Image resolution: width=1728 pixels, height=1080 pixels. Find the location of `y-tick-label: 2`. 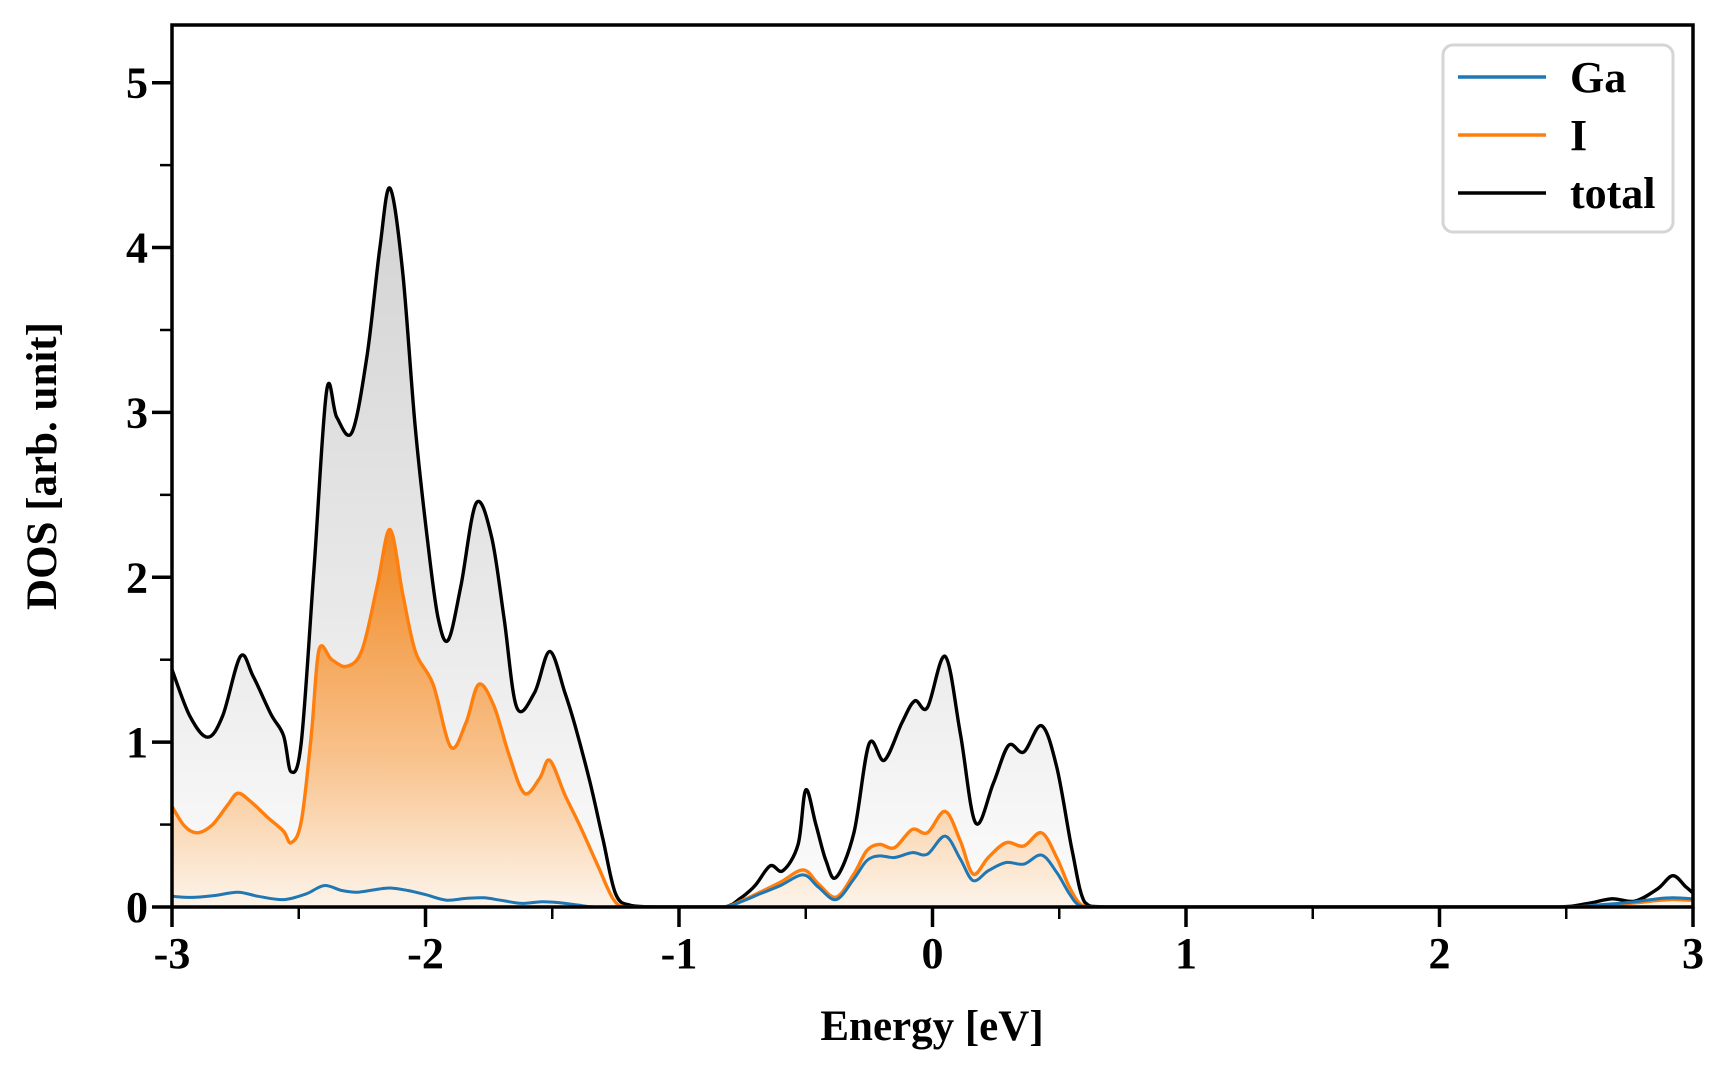

y-tick-label: 2 is located at coordinates (137, 577).